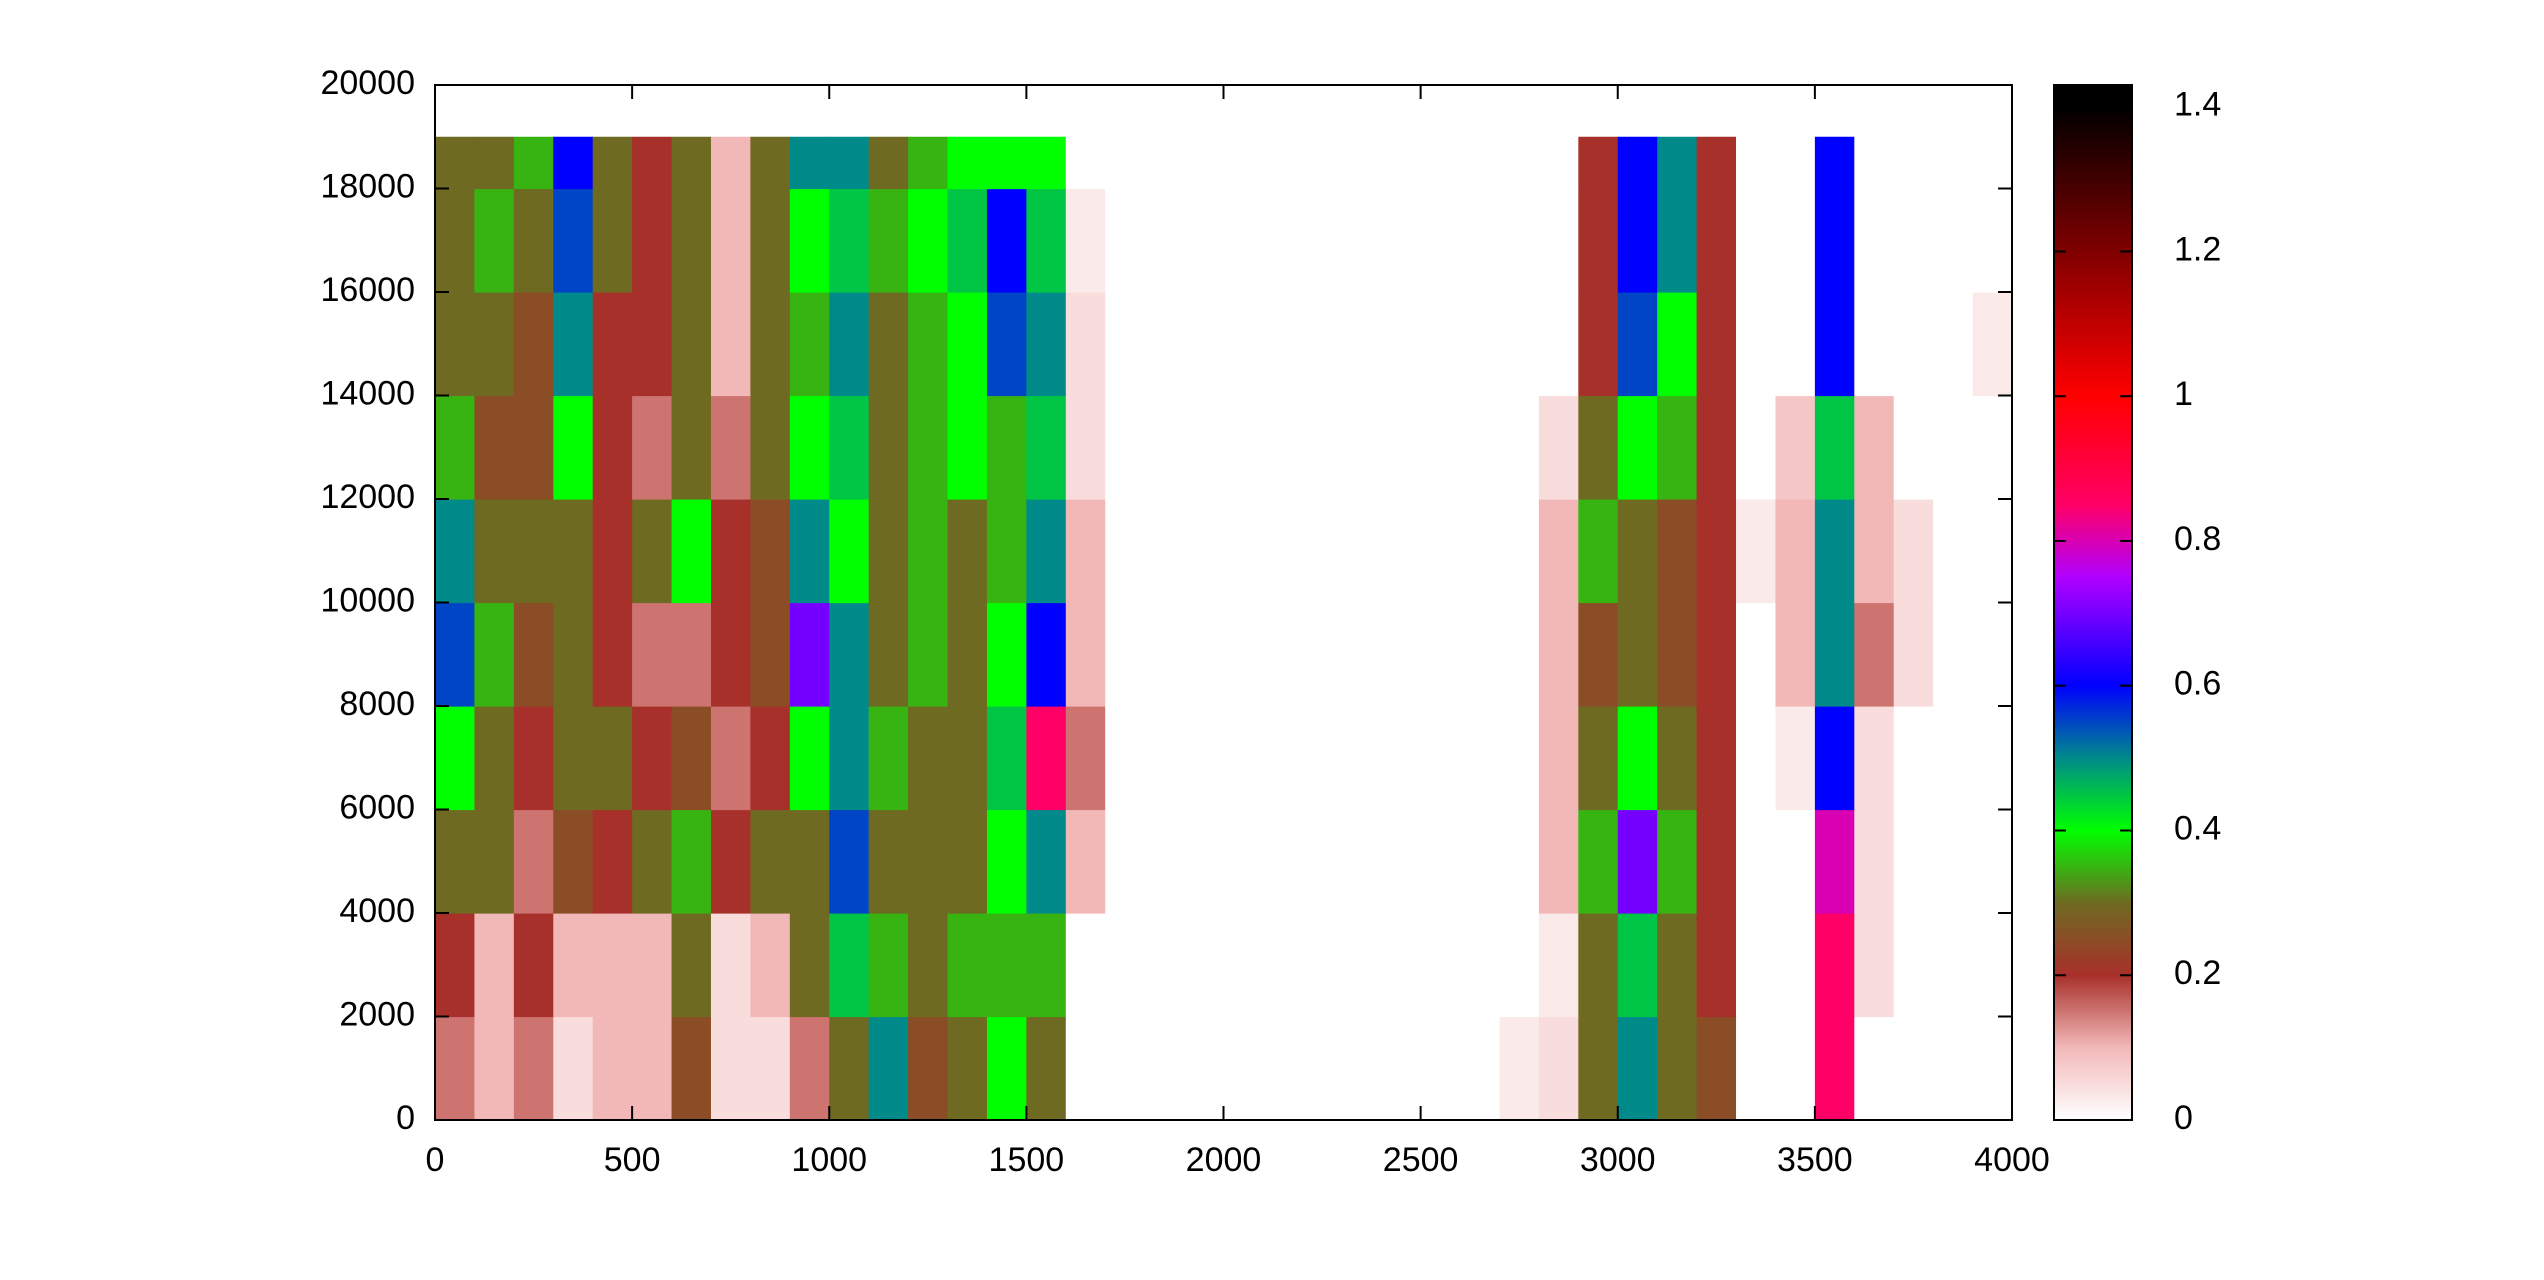 Image resolution: width=2544 pixels, height=1280 pixels. What do you see at coordinates (1815, 1160) in the screenshot?
I see `x-tick-label: 3500` at bounding box center [1815, 1160].